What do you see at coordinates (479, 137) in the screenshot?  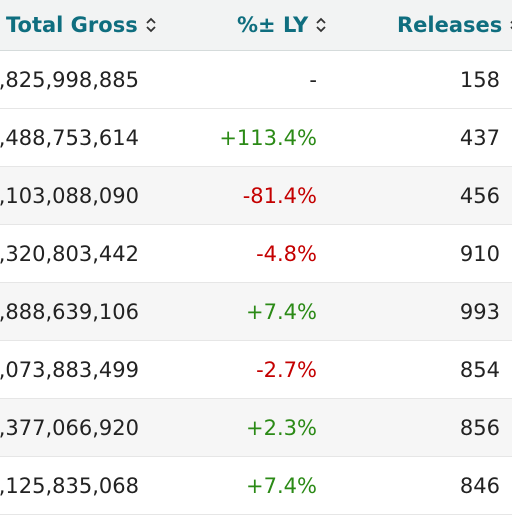 I see `releases-cell: 437` at bounding box center [479, 137].